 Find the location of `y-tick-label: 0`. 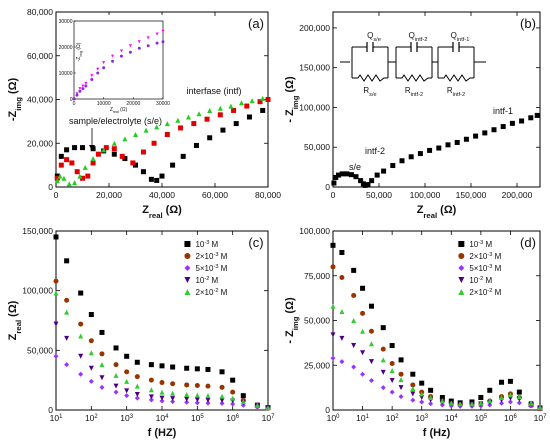

y-tick-label: 0 is located at coordinates (327, 187).